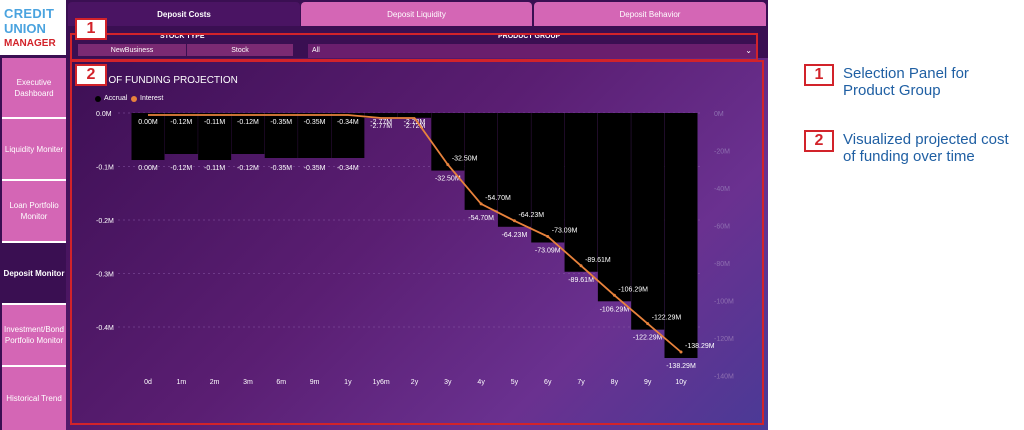 This screenshot has width=1024, height=430. I want to click on tab-deposit-liquidity: Deposit Liquidity, so click(416, 14).